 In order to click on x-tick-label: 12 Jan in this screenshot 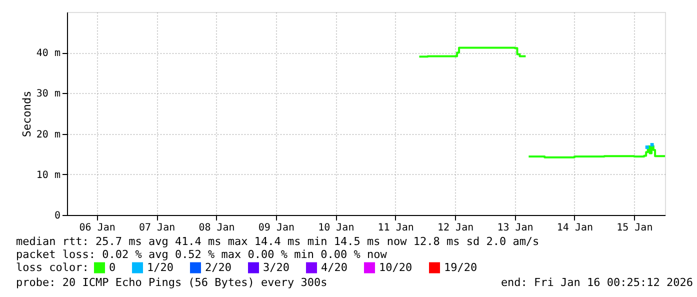, I will do `click(455, 228)`.